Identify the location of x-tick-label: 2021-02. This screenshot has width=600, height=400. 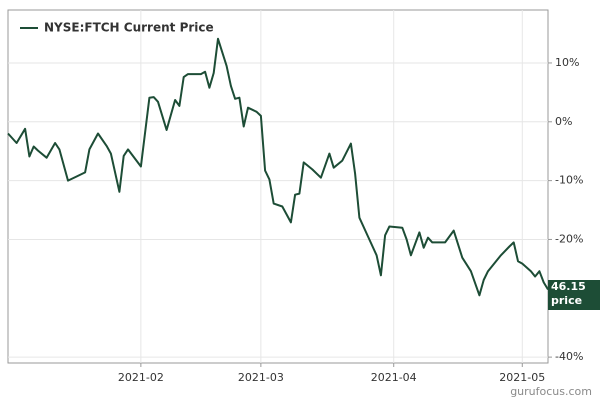
(141, 377).